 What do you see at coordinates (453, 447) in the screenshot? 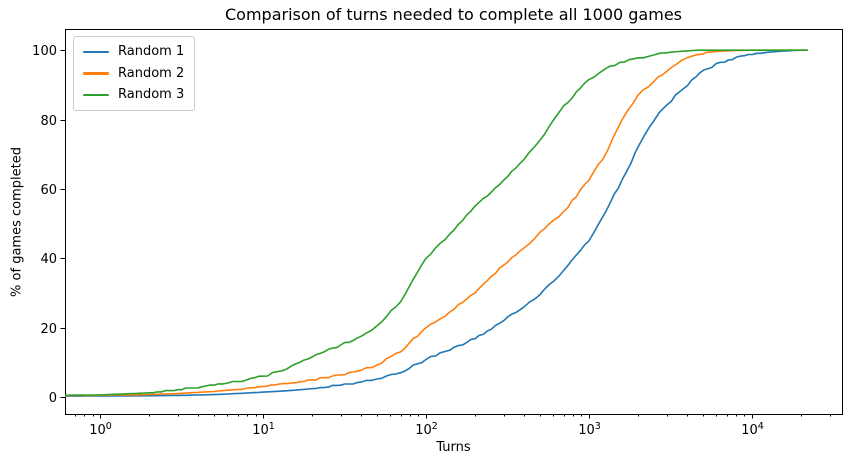
I see `x-axis-label: Turns` at bounding box center [453, 447].